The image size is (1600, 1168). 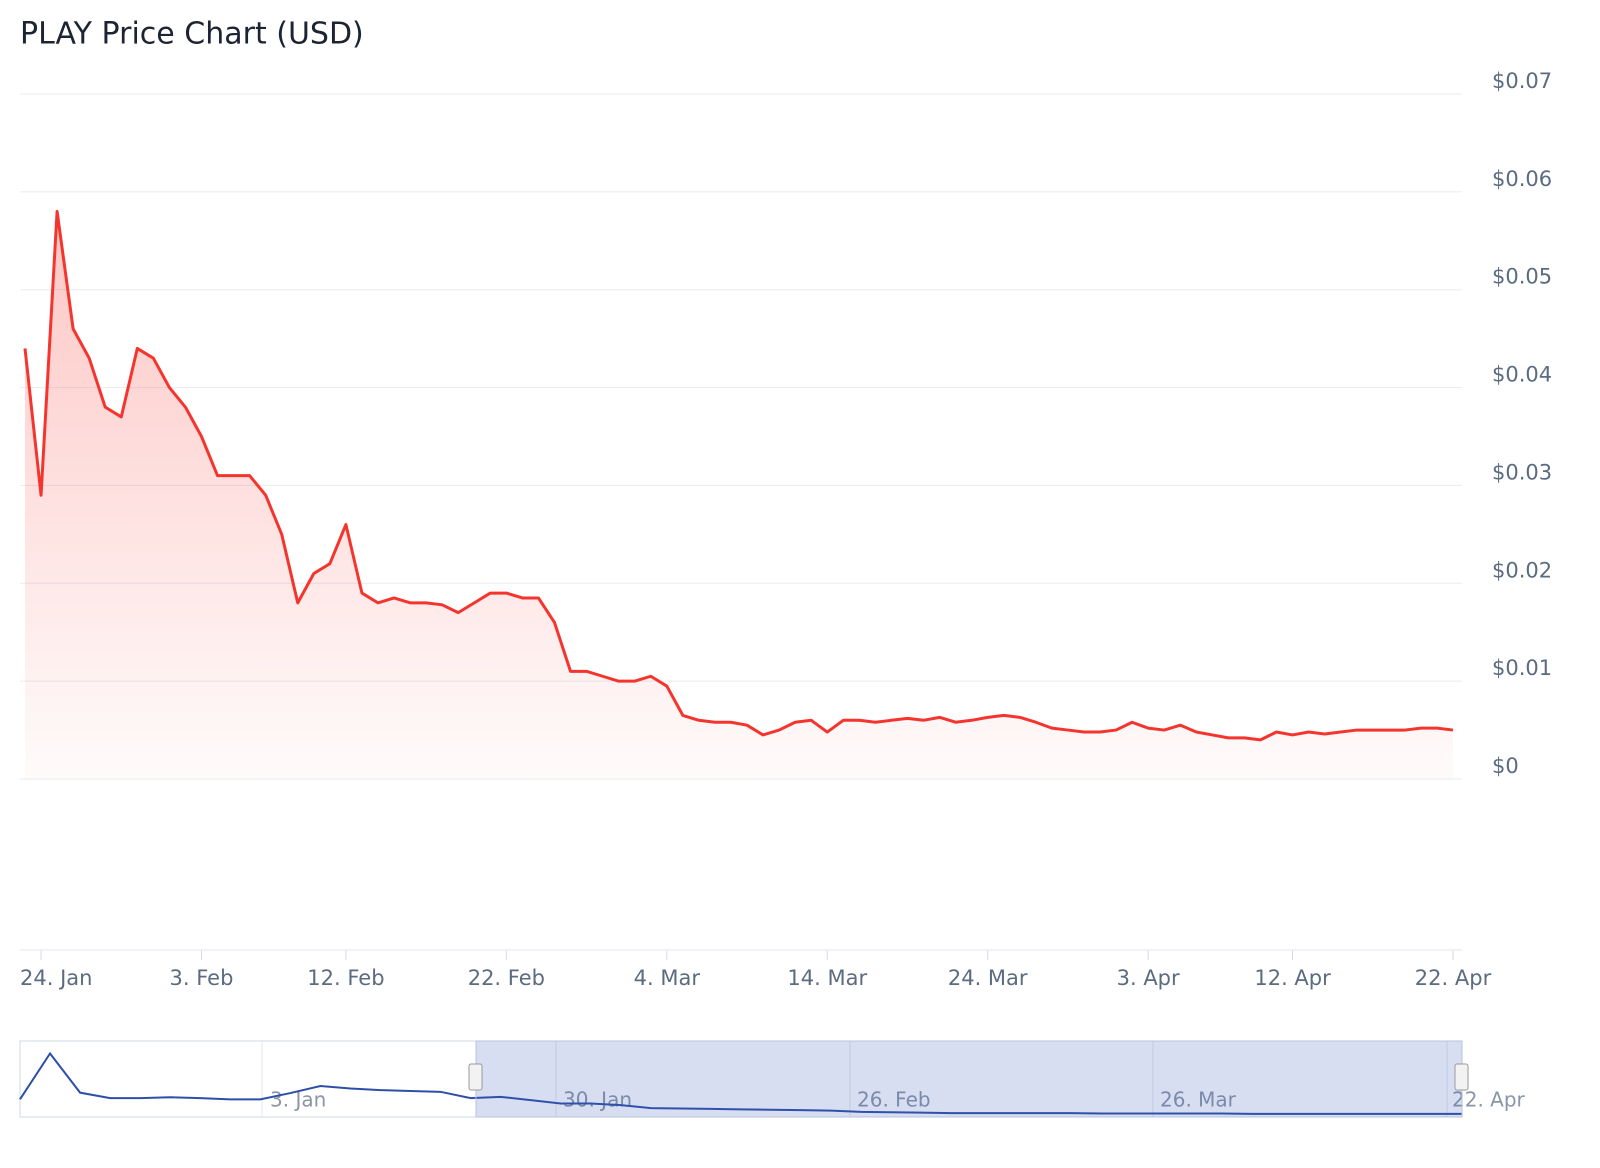 I want to click on x-tick-label: 4. Mar, so click(x=667, y=978).